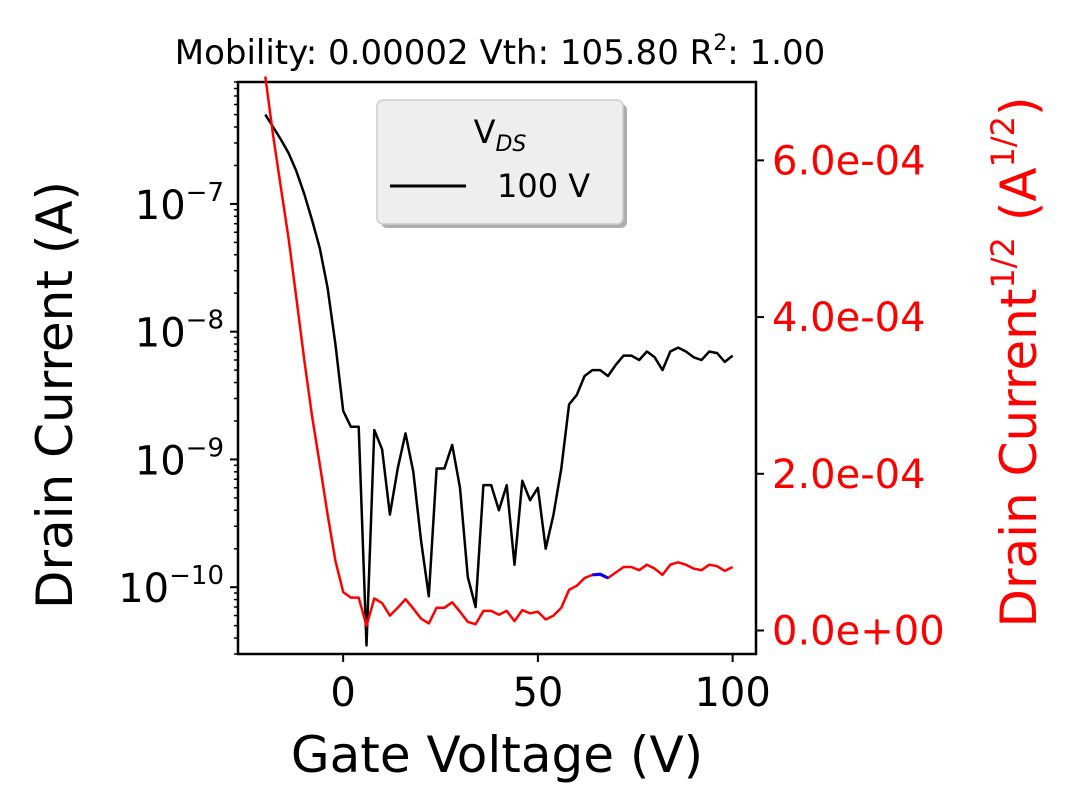 This screenshot has height=810, width=1080. I want to click on x-tick-label: 50, so click(537, 693).